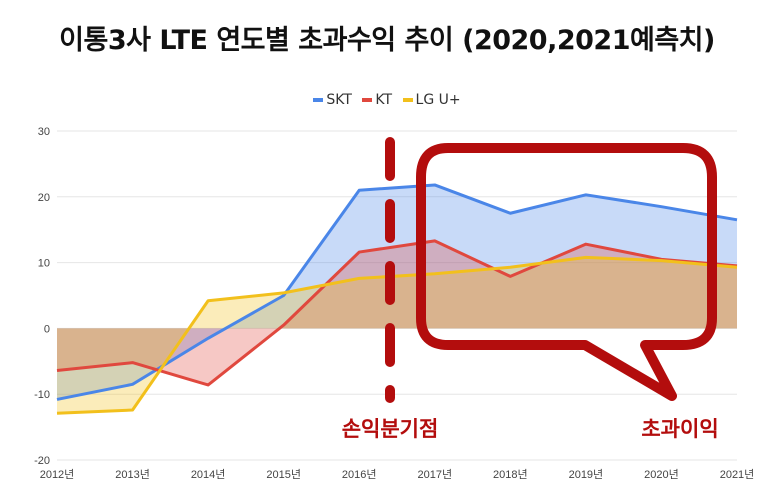 This screenshot has height=494, width=774. Describe the element at coordinates (132, 474) in the screenshot. I see `x-tick-label: 2013년` at that location.